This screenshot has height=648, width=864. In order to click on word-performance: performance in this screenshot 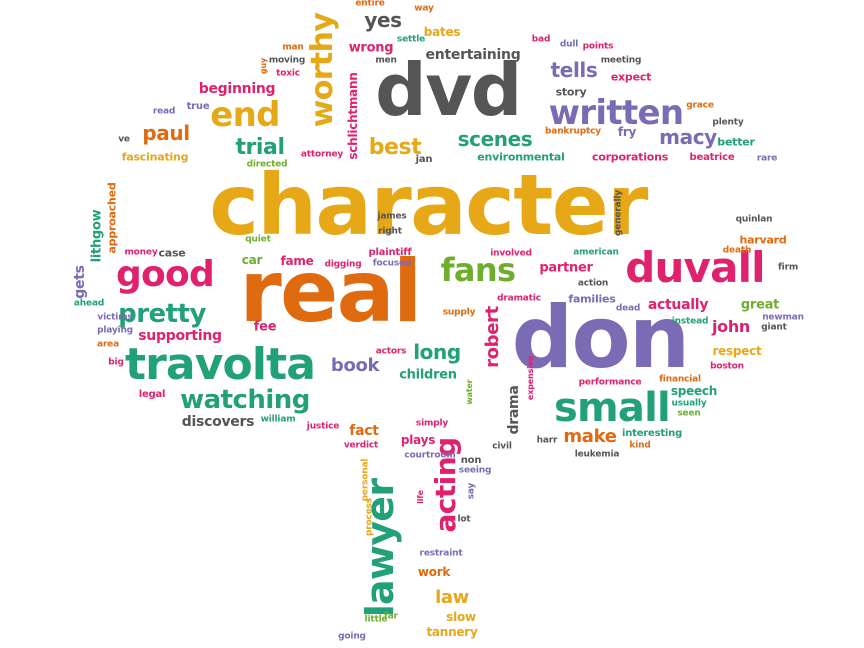, I will do `click(610, 382)`.